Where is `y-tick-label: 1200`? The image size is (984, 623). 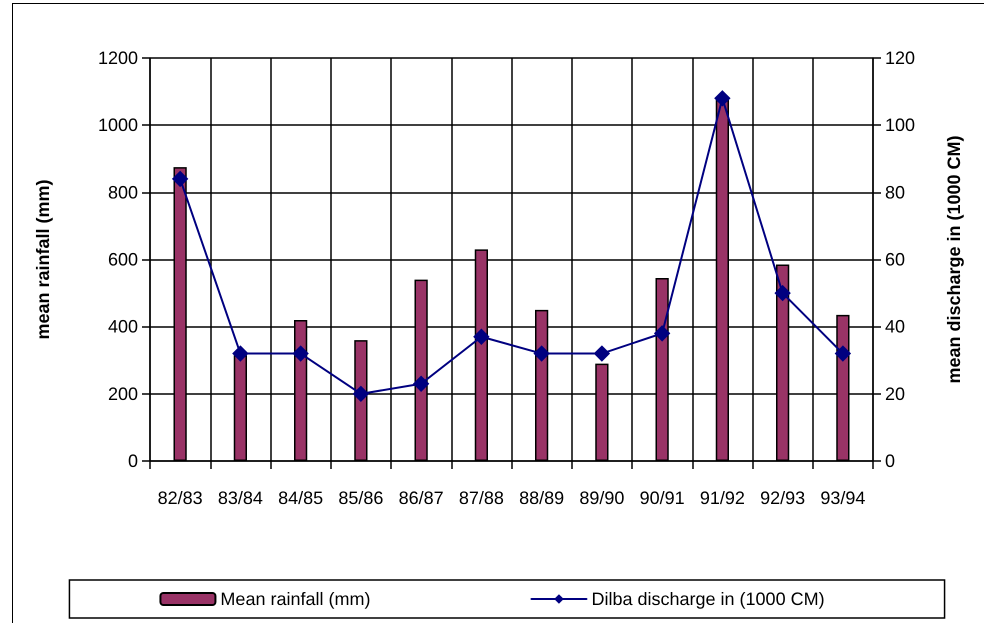 y-tick-label: 1200 is located at coordinates (118, 58).